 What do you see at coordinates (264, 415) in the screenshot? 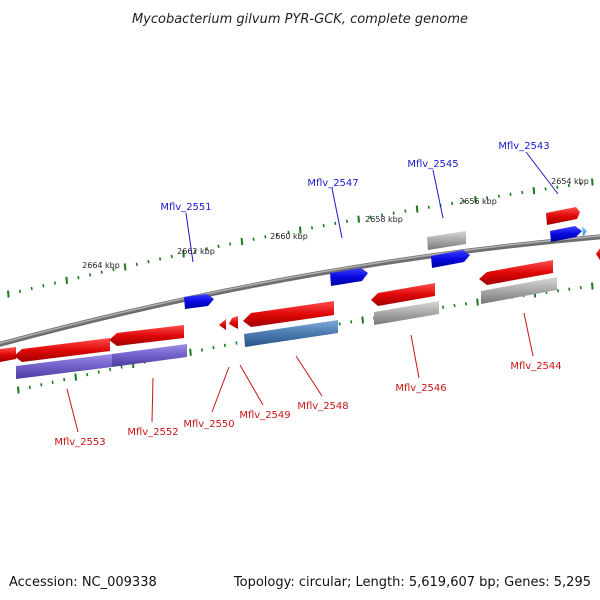
I see `gene-label-mflv-2549: Mflv_2549` at bounding box center [264, 415].